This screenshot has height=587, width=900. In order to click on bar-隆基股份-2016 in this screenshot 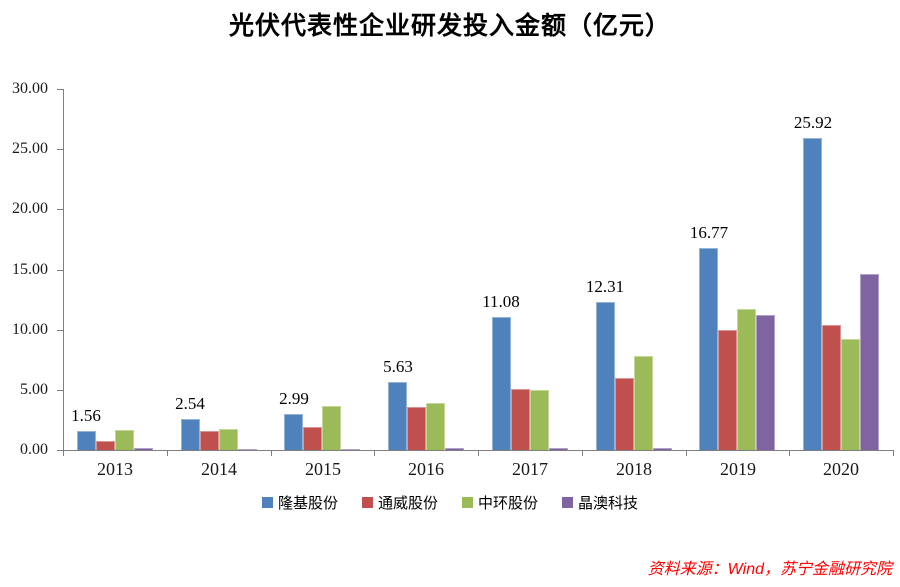, I will do `click(398, 416)`.